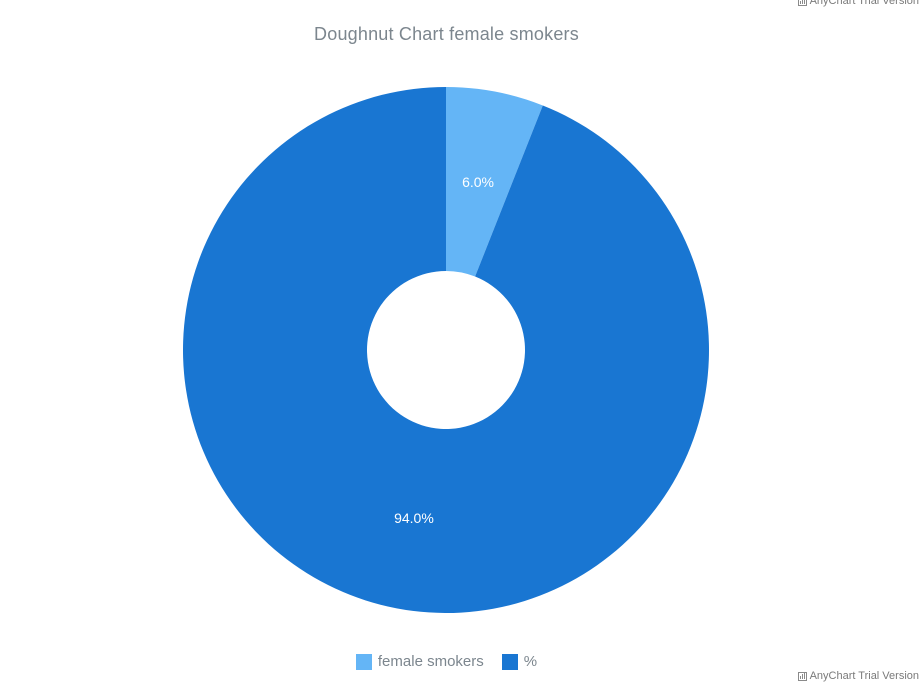 Image resolution: width=922 pixels, height=691 pixels. What do you see at coordinates (414, 518) in the screenshot?
I see `slice-label: 94.0%` at bounding box center [414, 518].